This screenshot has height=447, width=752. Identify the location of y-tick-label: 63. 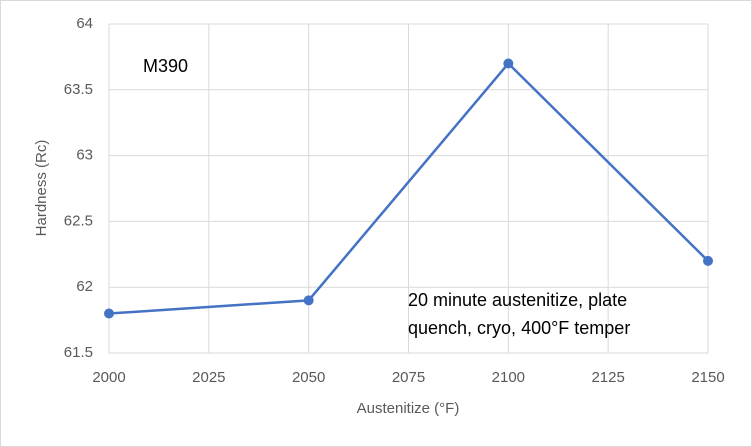
(84, 155).